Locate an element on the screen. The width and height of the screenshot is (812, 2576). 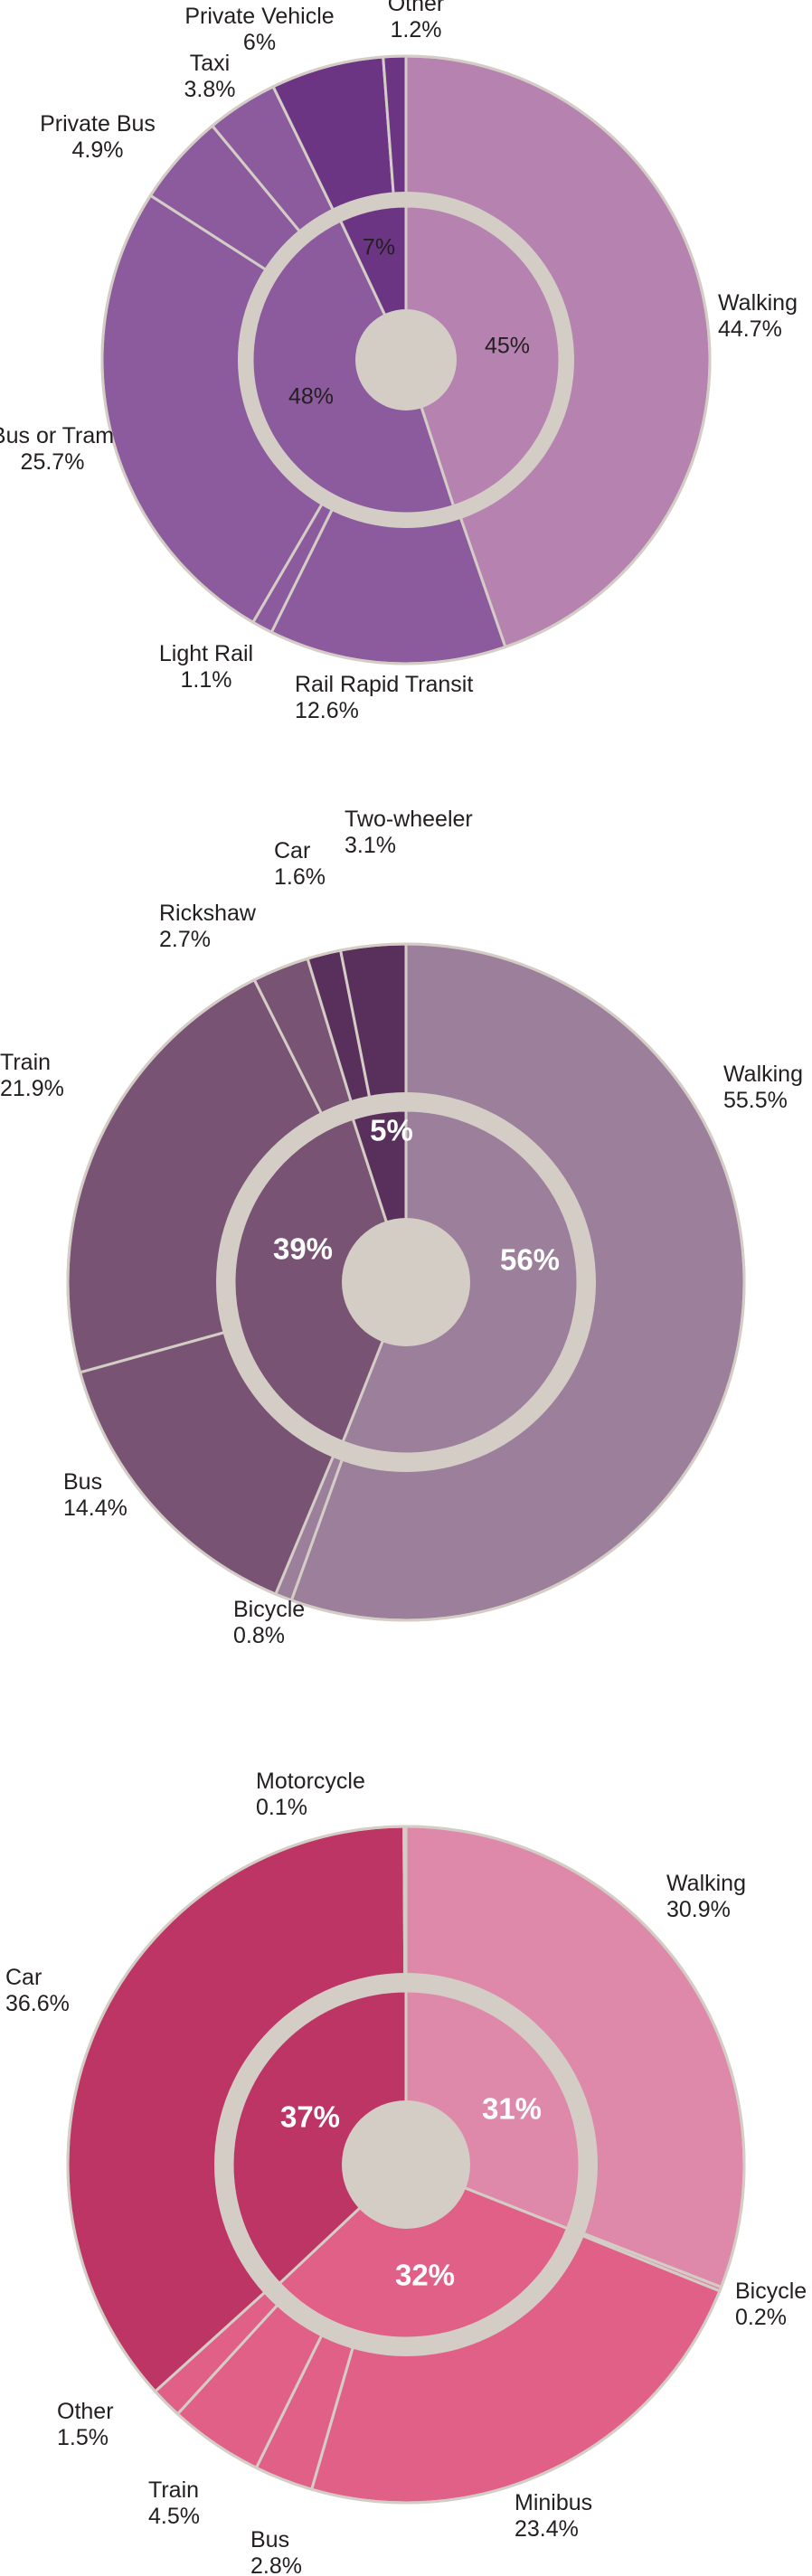
slice-label-motorcycle: Motorcycle 0.1% is located at coordinates (310, 1794).